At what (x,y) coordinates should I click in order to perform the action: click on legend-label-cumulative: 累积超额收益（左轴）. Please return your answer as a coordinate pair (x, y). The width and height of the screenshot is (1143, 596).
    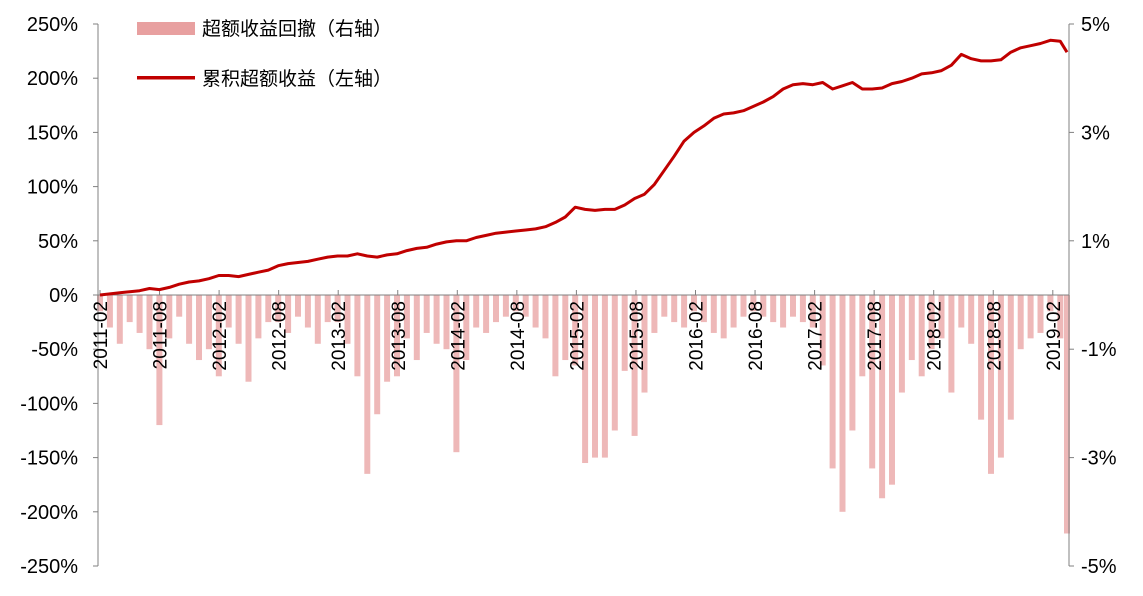
    Looking at the image, I should click on (297, 79).